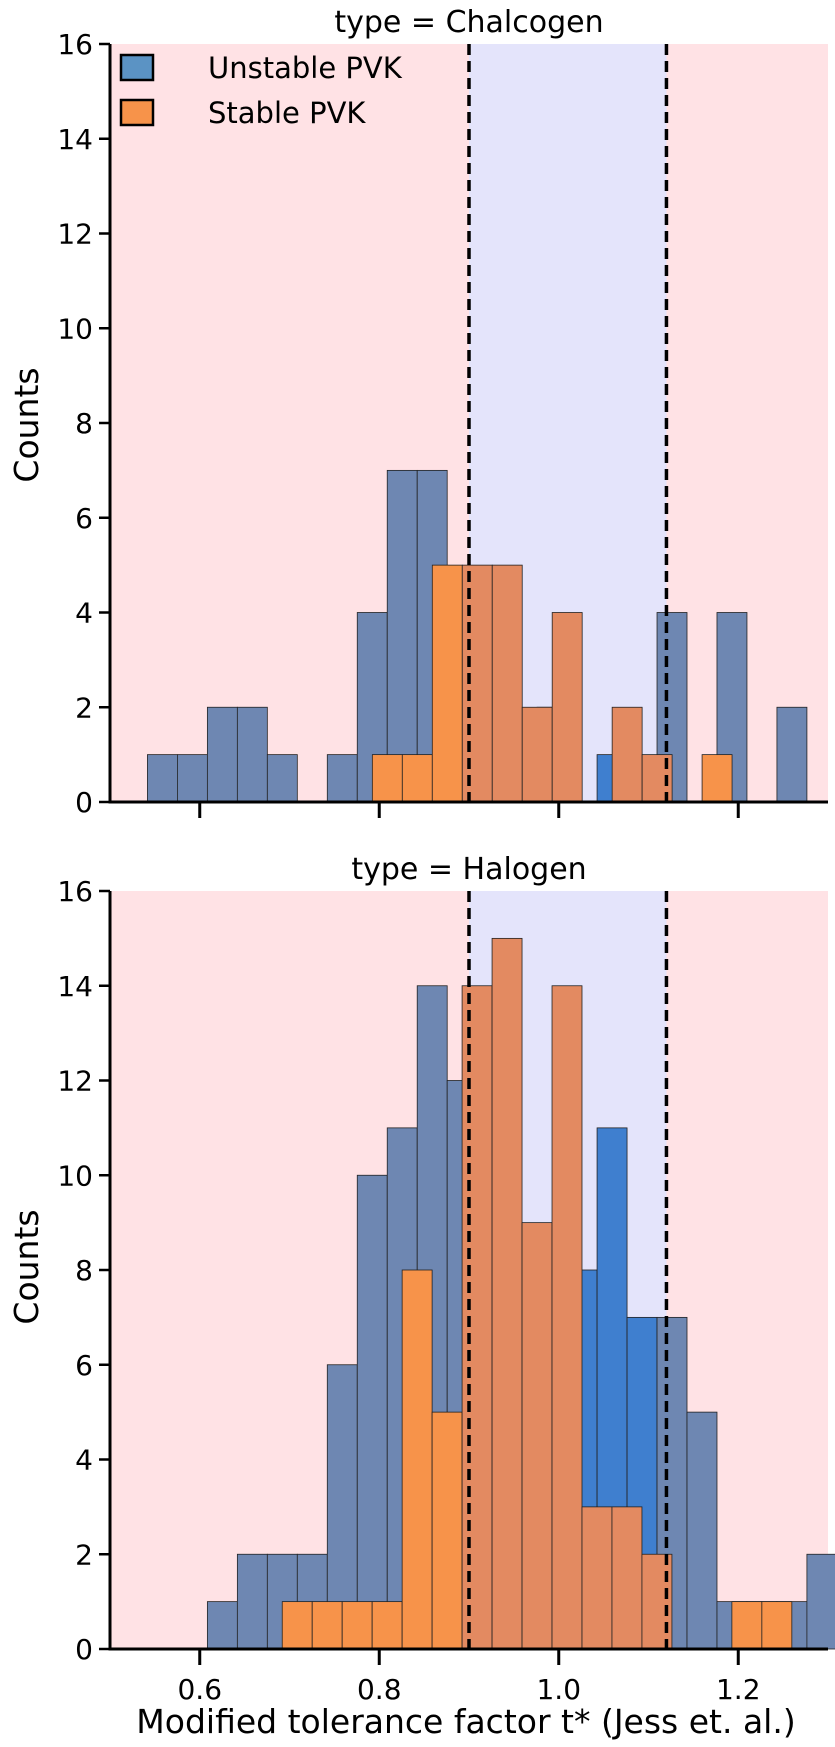 This screenshot has width=835, height=1747. Describe the element at coordinates (305, 68) in the screenshot. I see `legend-label-unstable: Unstable PVK` at that location.